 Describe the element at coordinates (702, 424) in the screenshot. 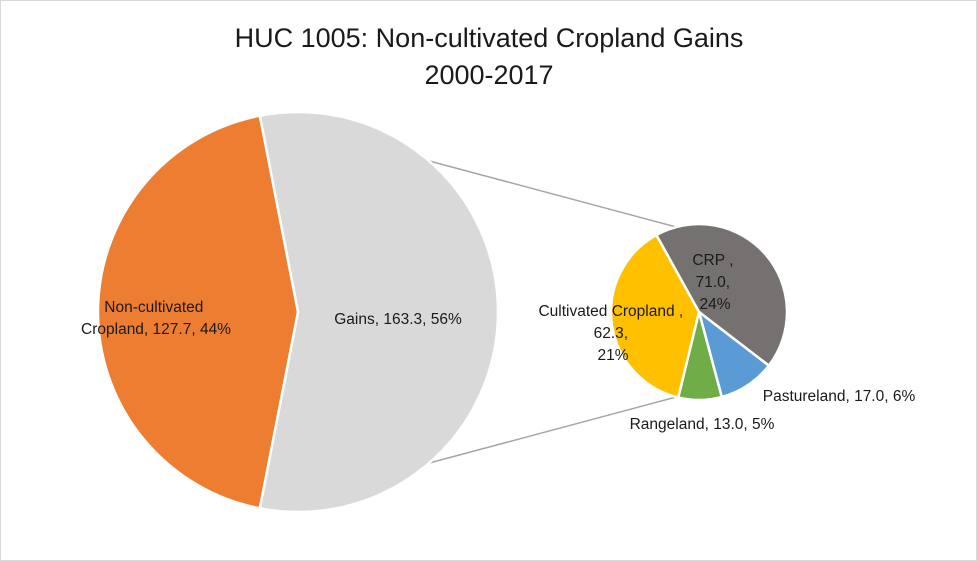

I see `label-rangeland: Rangeland, 13.0, 5%` at that location.